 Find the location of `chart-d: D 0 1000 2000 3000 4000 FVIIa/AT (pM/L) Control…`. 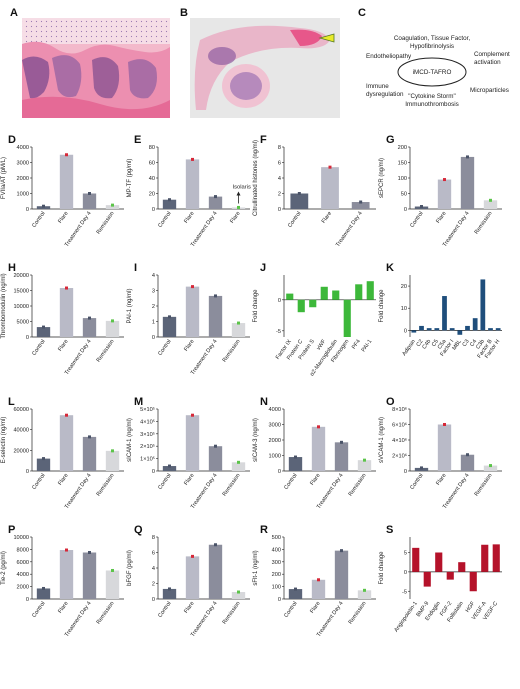

chart-d: D 0 1000 2000 3000 4000 FVIIa/AT (pM/L) Control… is located at coordinates (62, 191).